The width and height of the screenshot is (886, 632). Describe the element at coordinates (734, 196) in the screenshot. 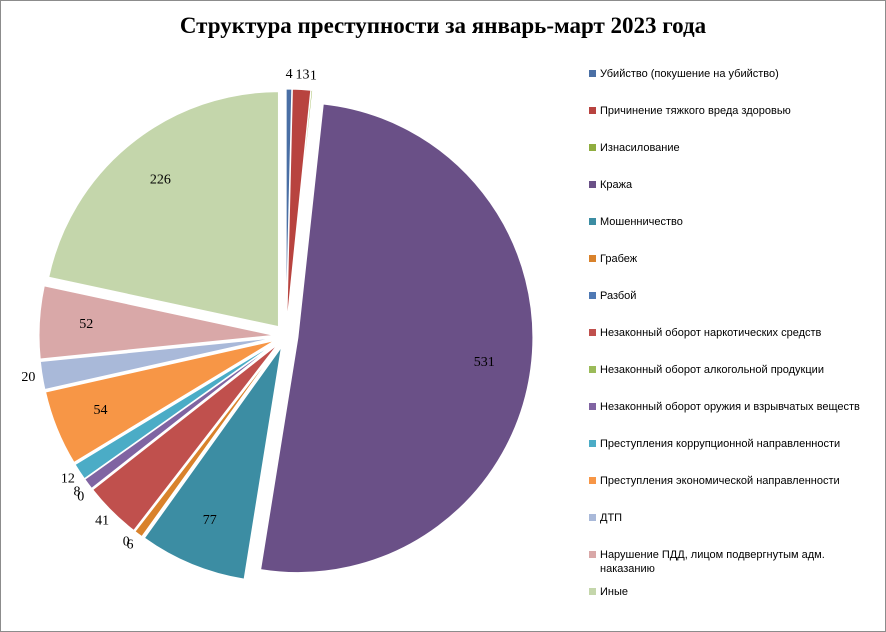

I see `legend-item: Кража` at that location.